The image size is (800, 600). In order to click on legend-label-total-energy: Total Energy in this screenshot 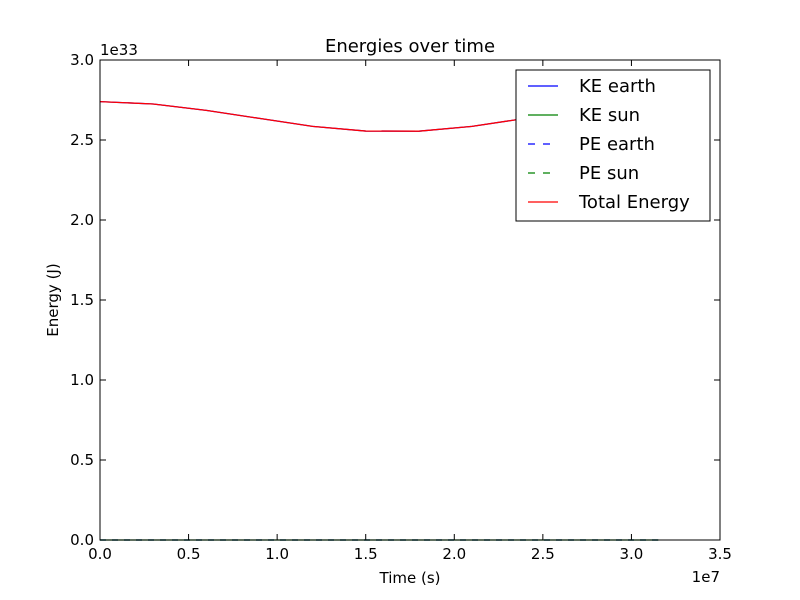, I will do `click(634, 202)`.